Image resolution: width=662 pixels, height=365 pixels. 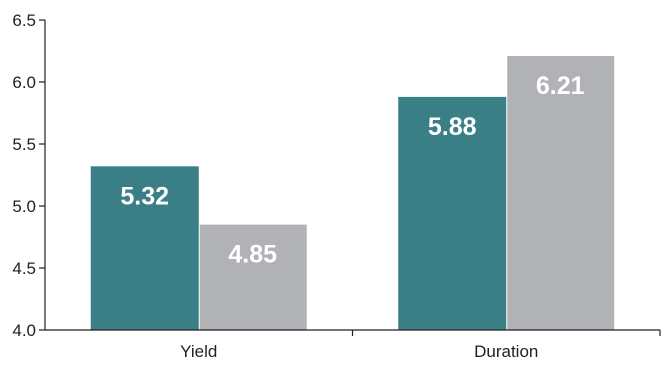 What do you see at coordinates (24, 206) in the screenshot?
I see `y-tick-label: 5.0` at bounding box center [24, 206].